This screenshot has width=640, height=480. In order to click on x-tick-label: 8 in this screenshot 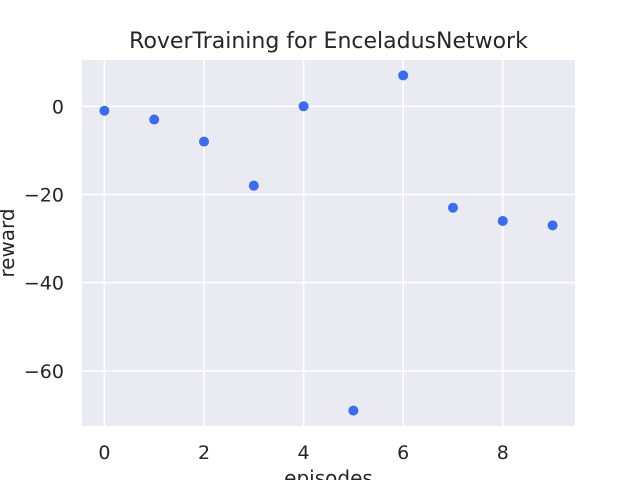, I will do `click(503, 453)`.